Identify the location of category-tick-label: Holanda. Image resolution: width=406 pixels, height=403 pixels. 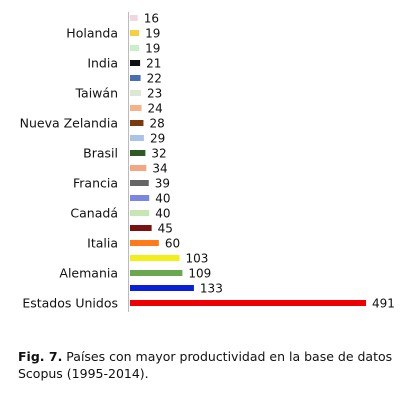
(92, 33).